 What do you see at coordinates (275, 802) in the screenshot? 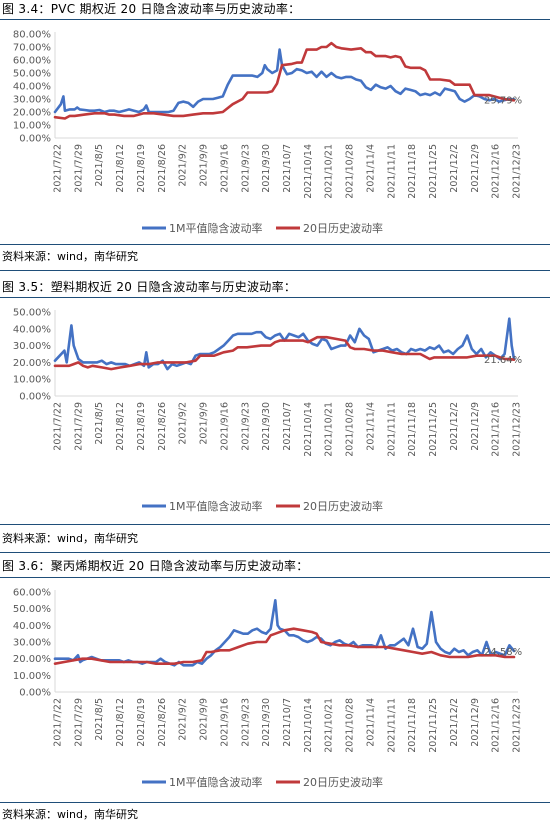
I see `source-rule` at bounding box center [275, 802].